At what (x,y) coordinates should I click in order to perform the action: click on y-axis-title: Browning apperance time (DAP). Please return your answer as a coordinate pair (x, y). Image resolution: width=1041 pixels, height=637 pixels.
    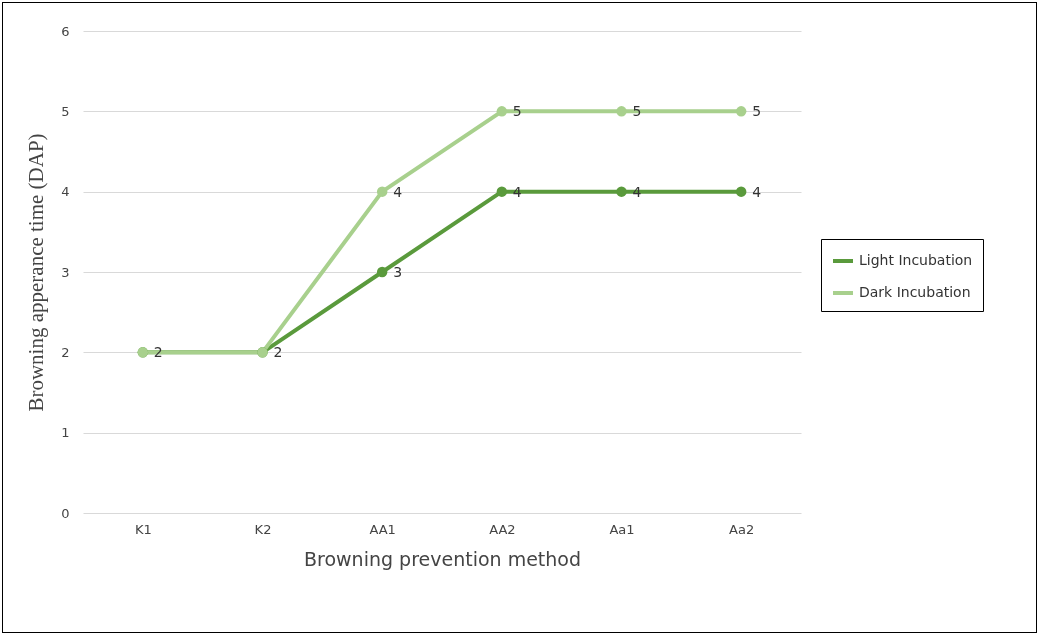
    Looking at the image, I should click on (36, 272).